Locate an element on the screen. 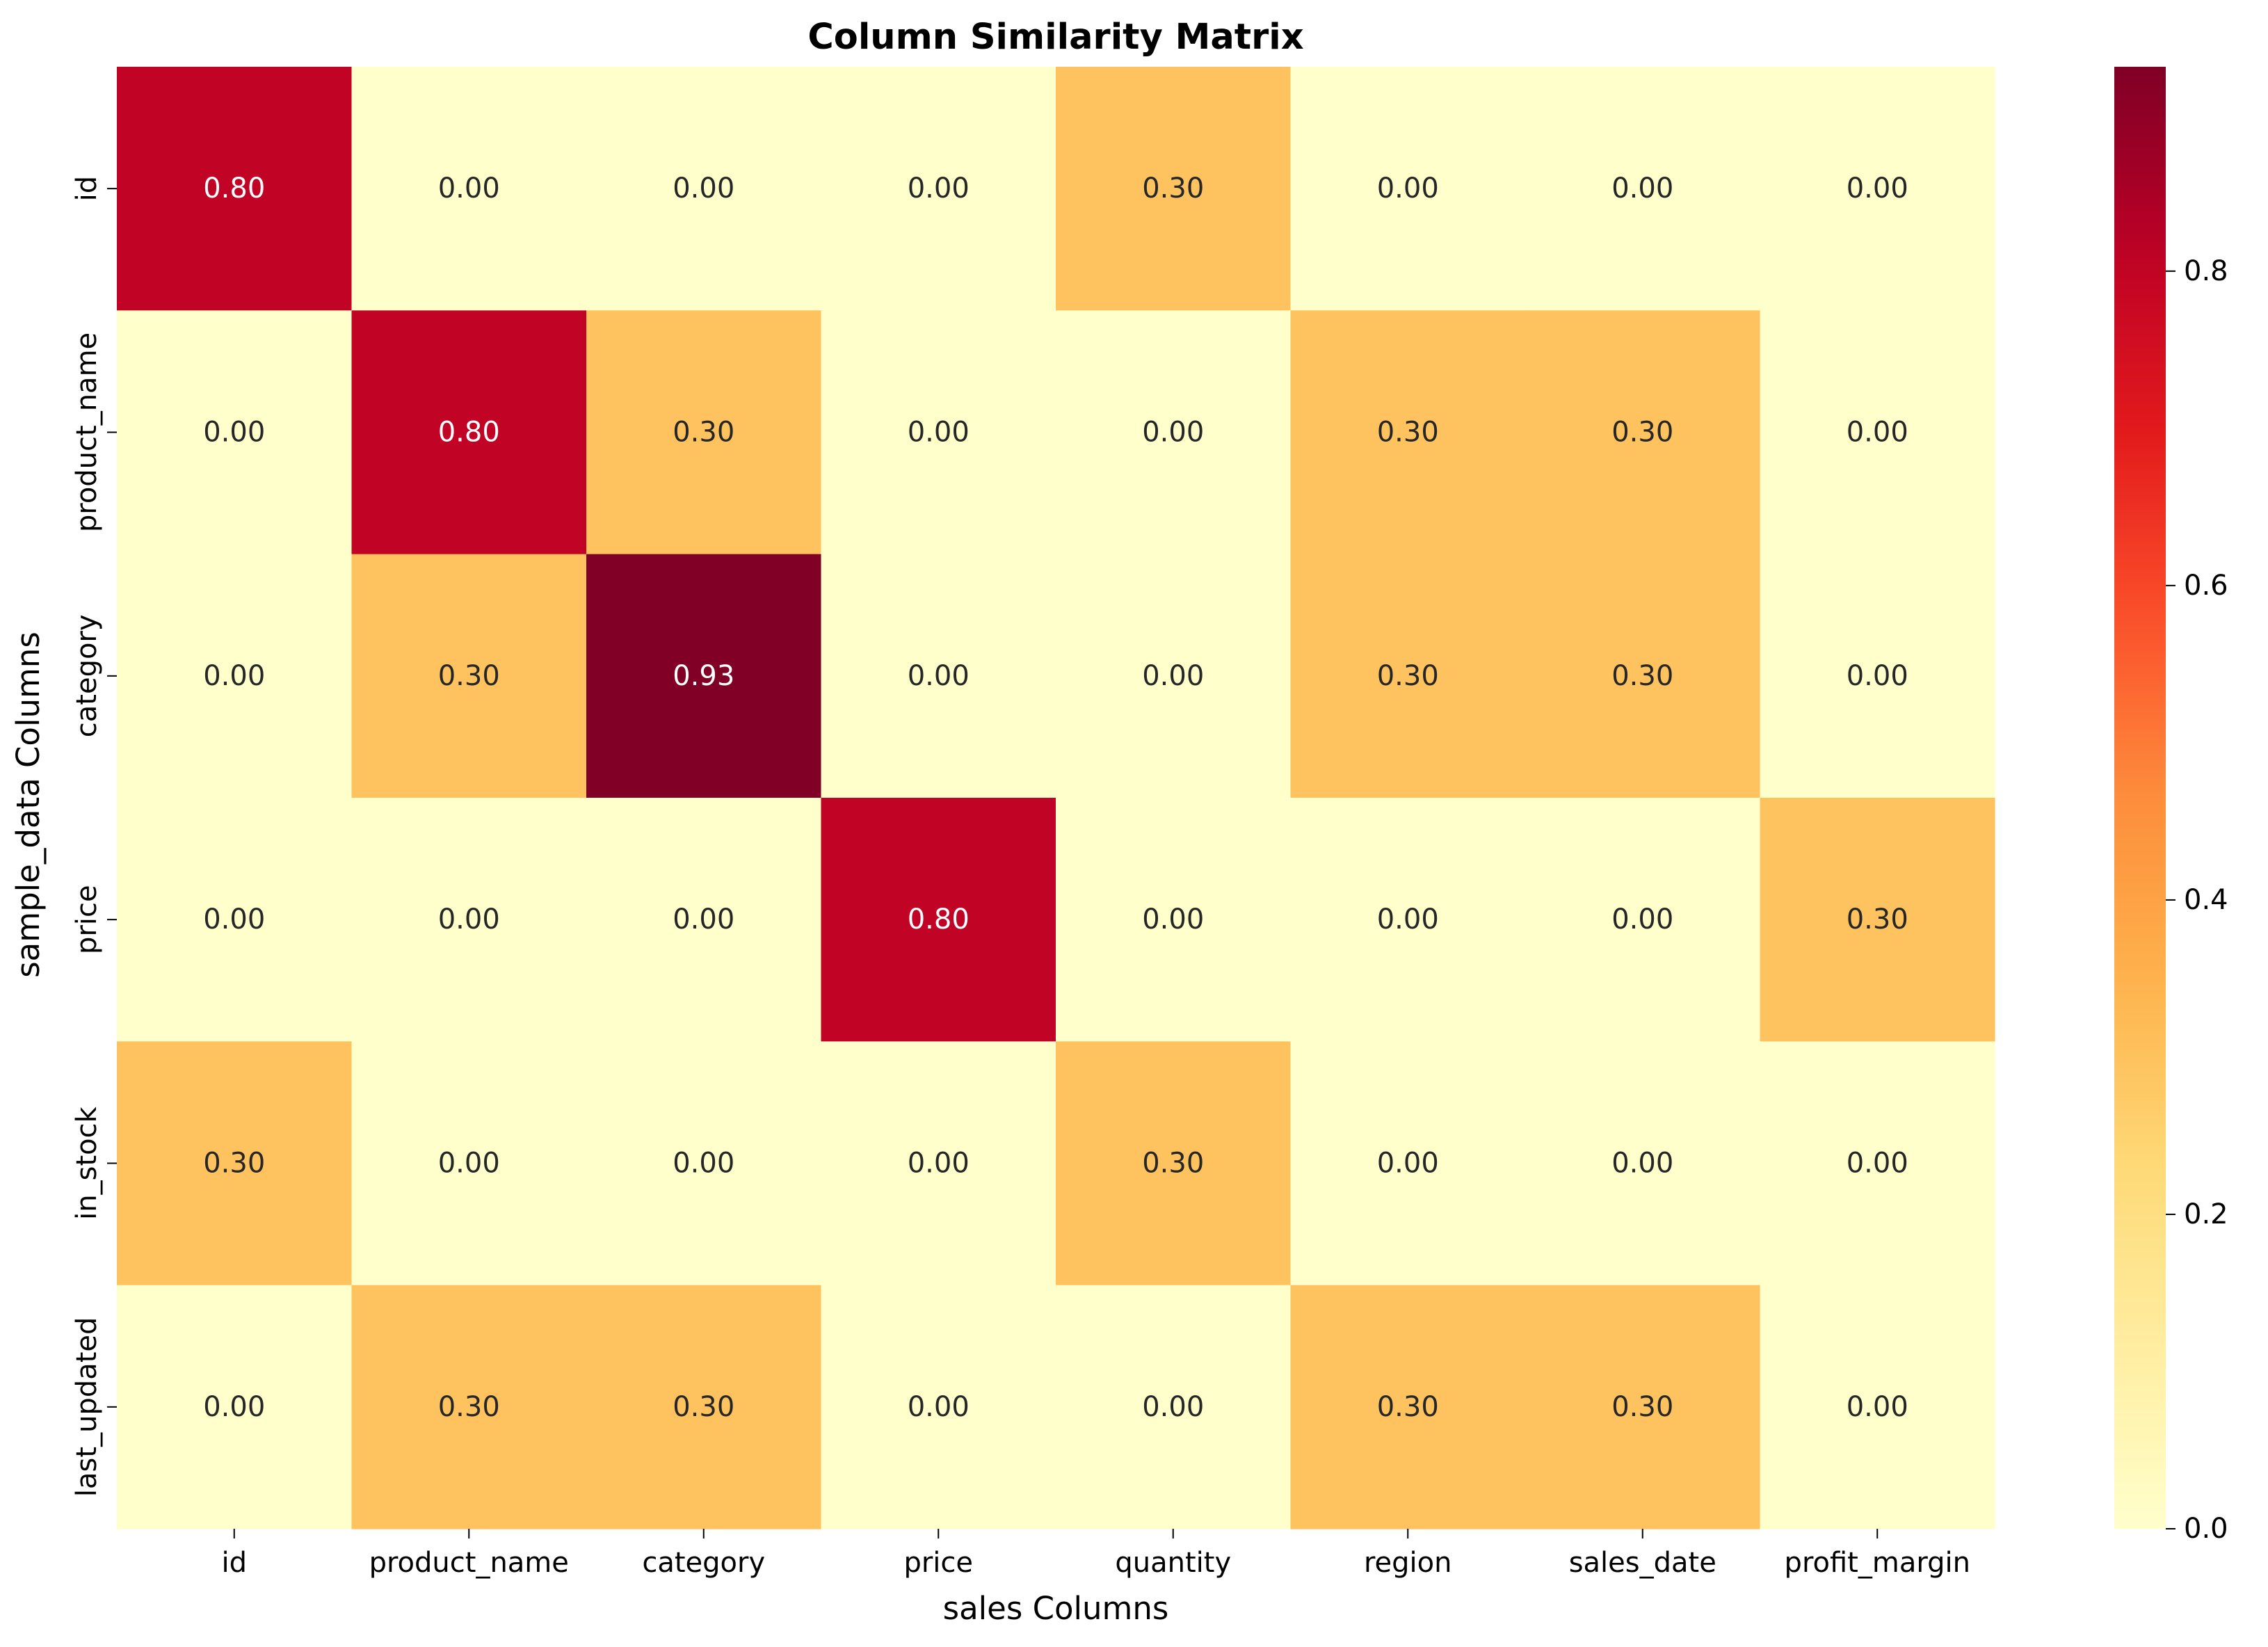 This screenshot has height=1647, width=2268. x-tick-label: sales_date is located at coordinates (1643, 1563).